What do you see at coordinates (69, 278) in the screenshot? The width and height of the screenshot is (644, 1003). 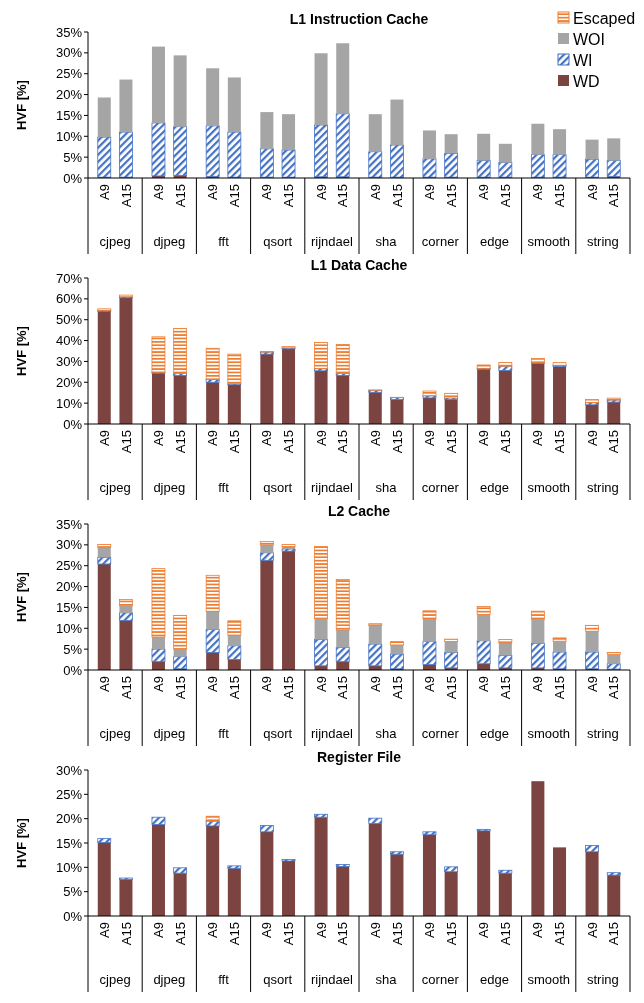 I see `y-tick-label: 70%` at bounding box center [69, 278].